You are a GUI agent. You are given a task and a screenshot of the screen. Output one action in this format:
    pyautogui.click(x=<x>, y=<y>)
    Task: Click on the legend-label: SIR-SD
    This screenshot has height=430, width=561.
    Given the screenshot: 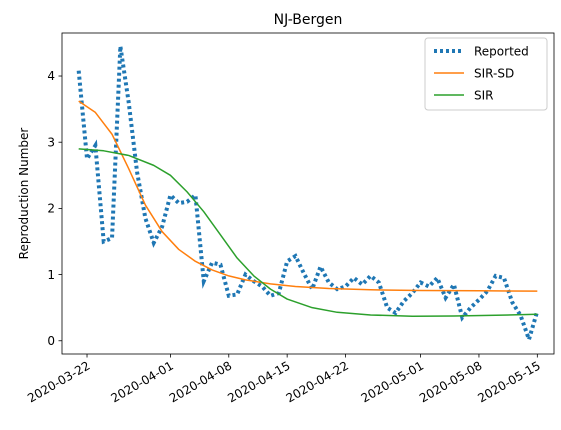 What is the action you would take?
    pyautogui.click(x=494, y=73)
    